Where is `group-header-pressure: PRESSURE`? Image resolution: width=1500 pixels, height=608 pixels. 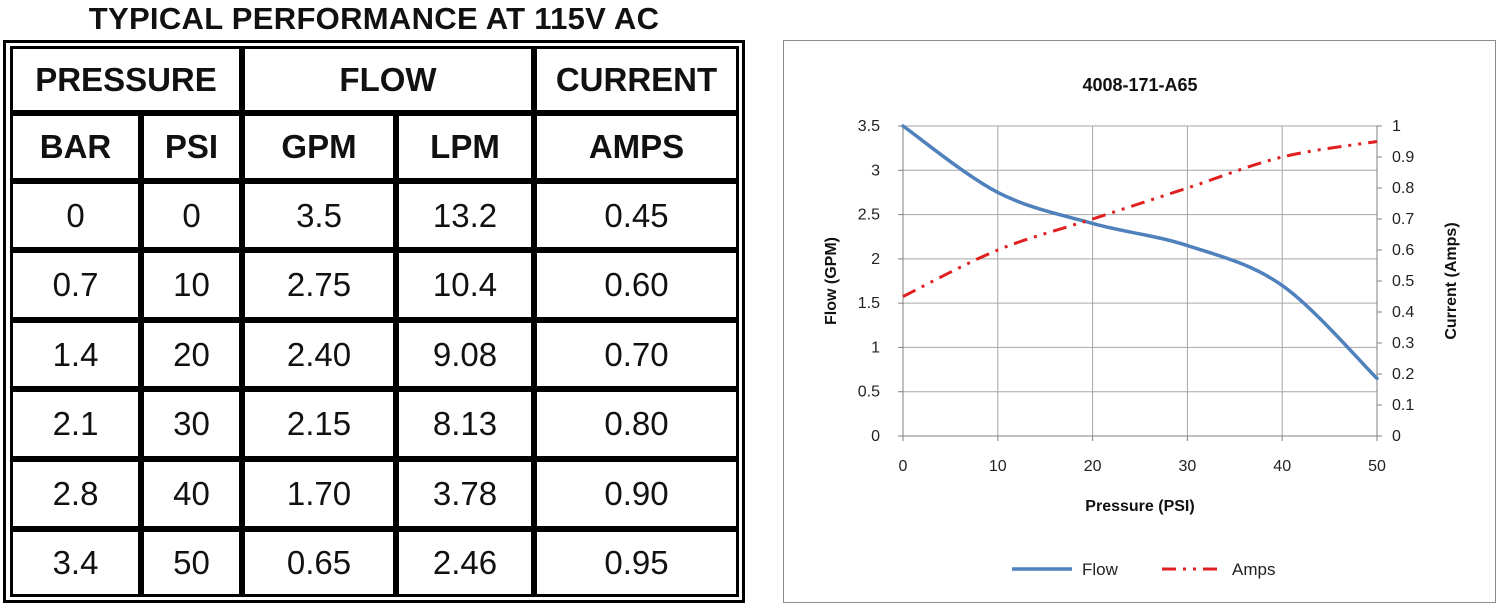 group-header-pressure: PRESSURE is located at coordinates (126, 79).